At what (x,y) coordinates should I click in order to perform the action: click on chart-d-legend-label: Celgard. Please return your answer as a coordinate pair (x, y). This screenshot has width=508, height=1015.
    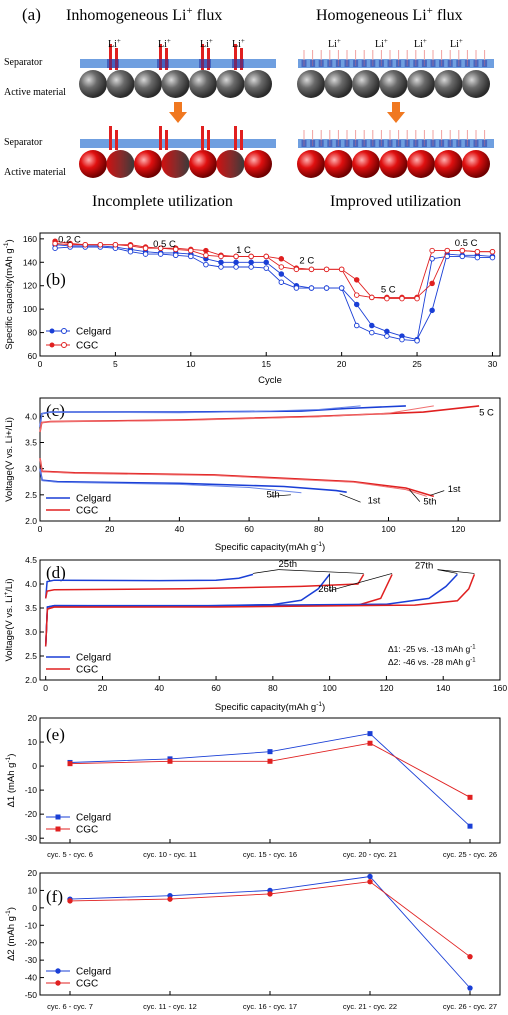
    Looking at the image, I should click on (93, 658).